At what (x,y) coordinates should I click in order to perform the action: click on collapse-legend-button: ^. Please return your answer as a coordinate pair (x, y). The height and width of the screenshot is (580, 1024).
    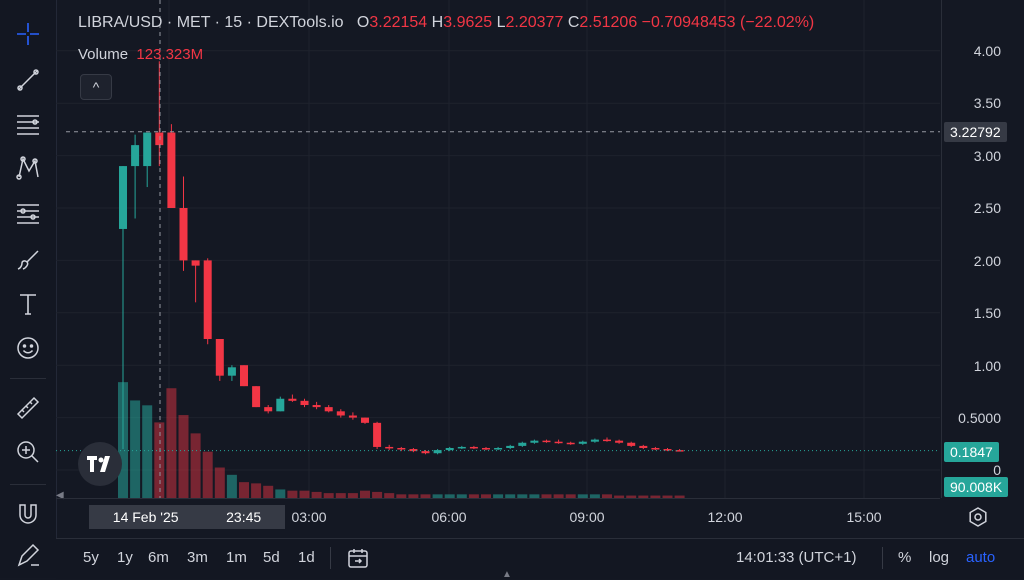
    Looking at the image, I should click on (96, 87).